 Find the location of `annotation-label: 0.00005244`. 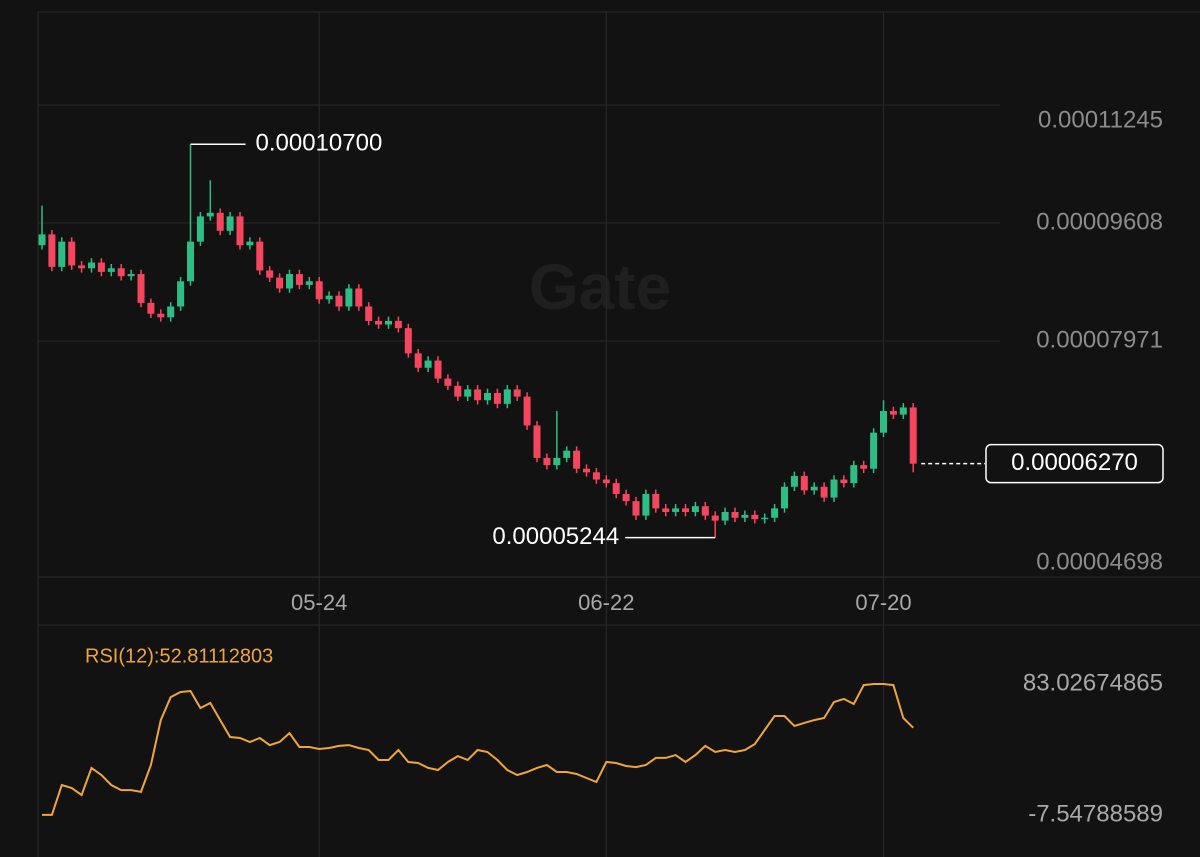

annotation-label: 0.00005244 is located at coordinates (555, 536).